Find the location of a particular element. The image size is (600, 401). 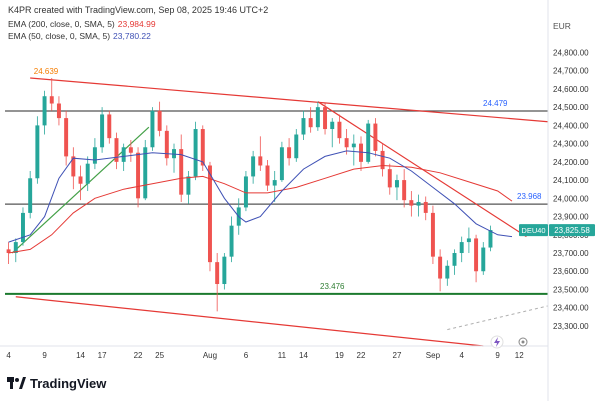

symbol-label: DEU40 is located at coordinates (533, 230).